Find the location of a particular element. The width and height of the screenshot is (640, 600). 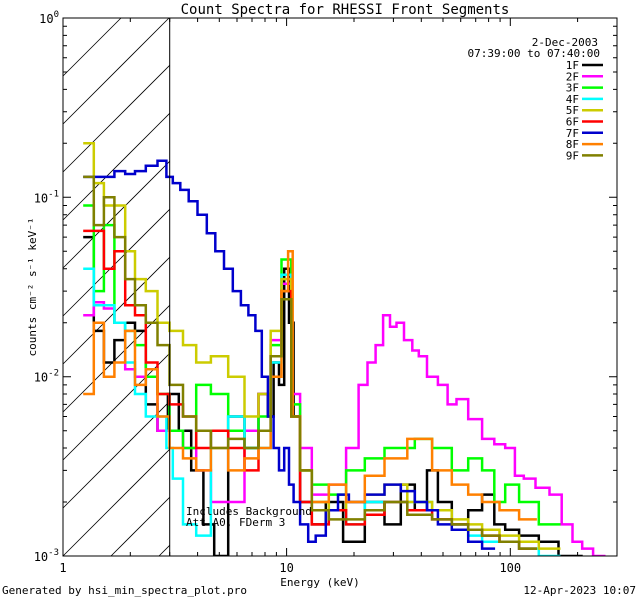

y-tick-label: 10⁻³ is located at coordinates (46, 556).